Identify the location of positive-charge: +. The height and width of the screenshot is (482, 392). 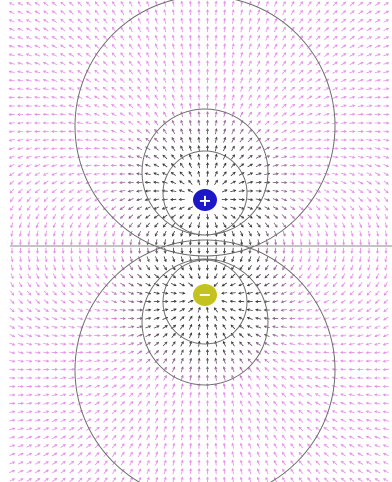
(205, 200).